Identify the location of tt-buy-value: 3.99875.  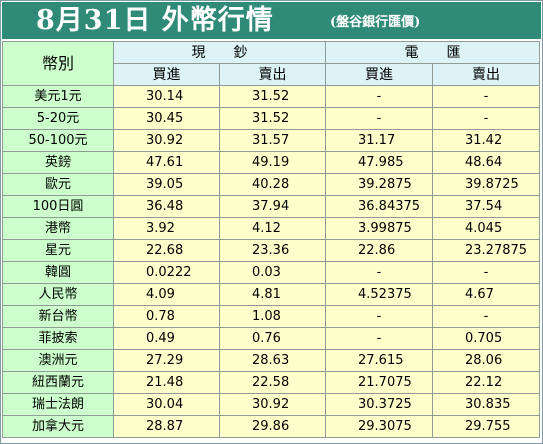
(379, 228).